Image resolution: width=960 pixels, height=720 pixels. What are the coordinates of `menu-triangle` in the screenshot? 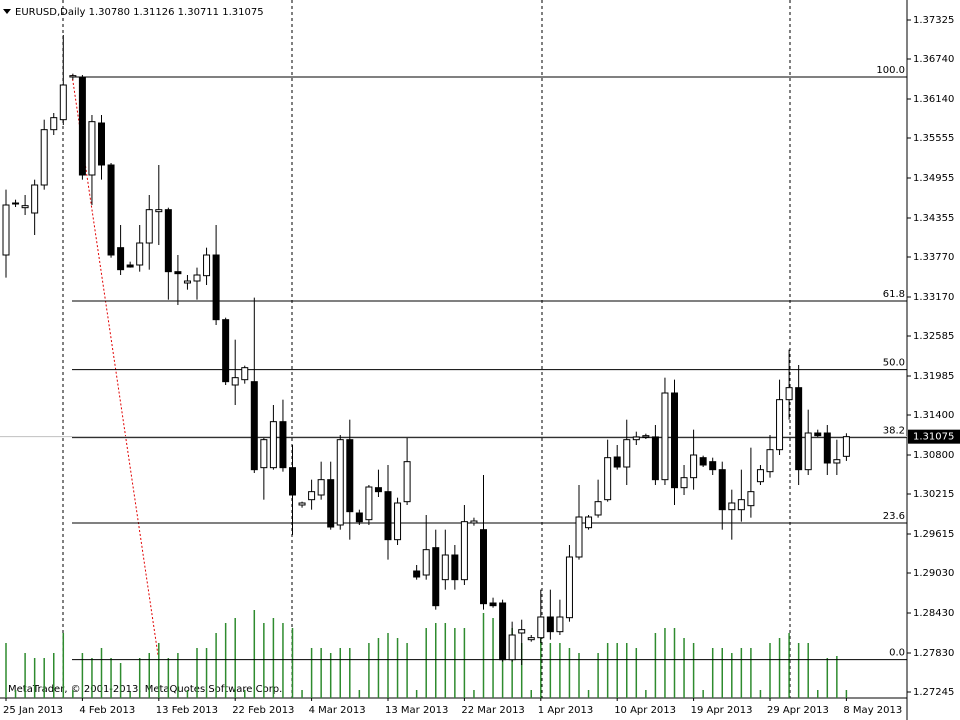 It's located at (7, 11).